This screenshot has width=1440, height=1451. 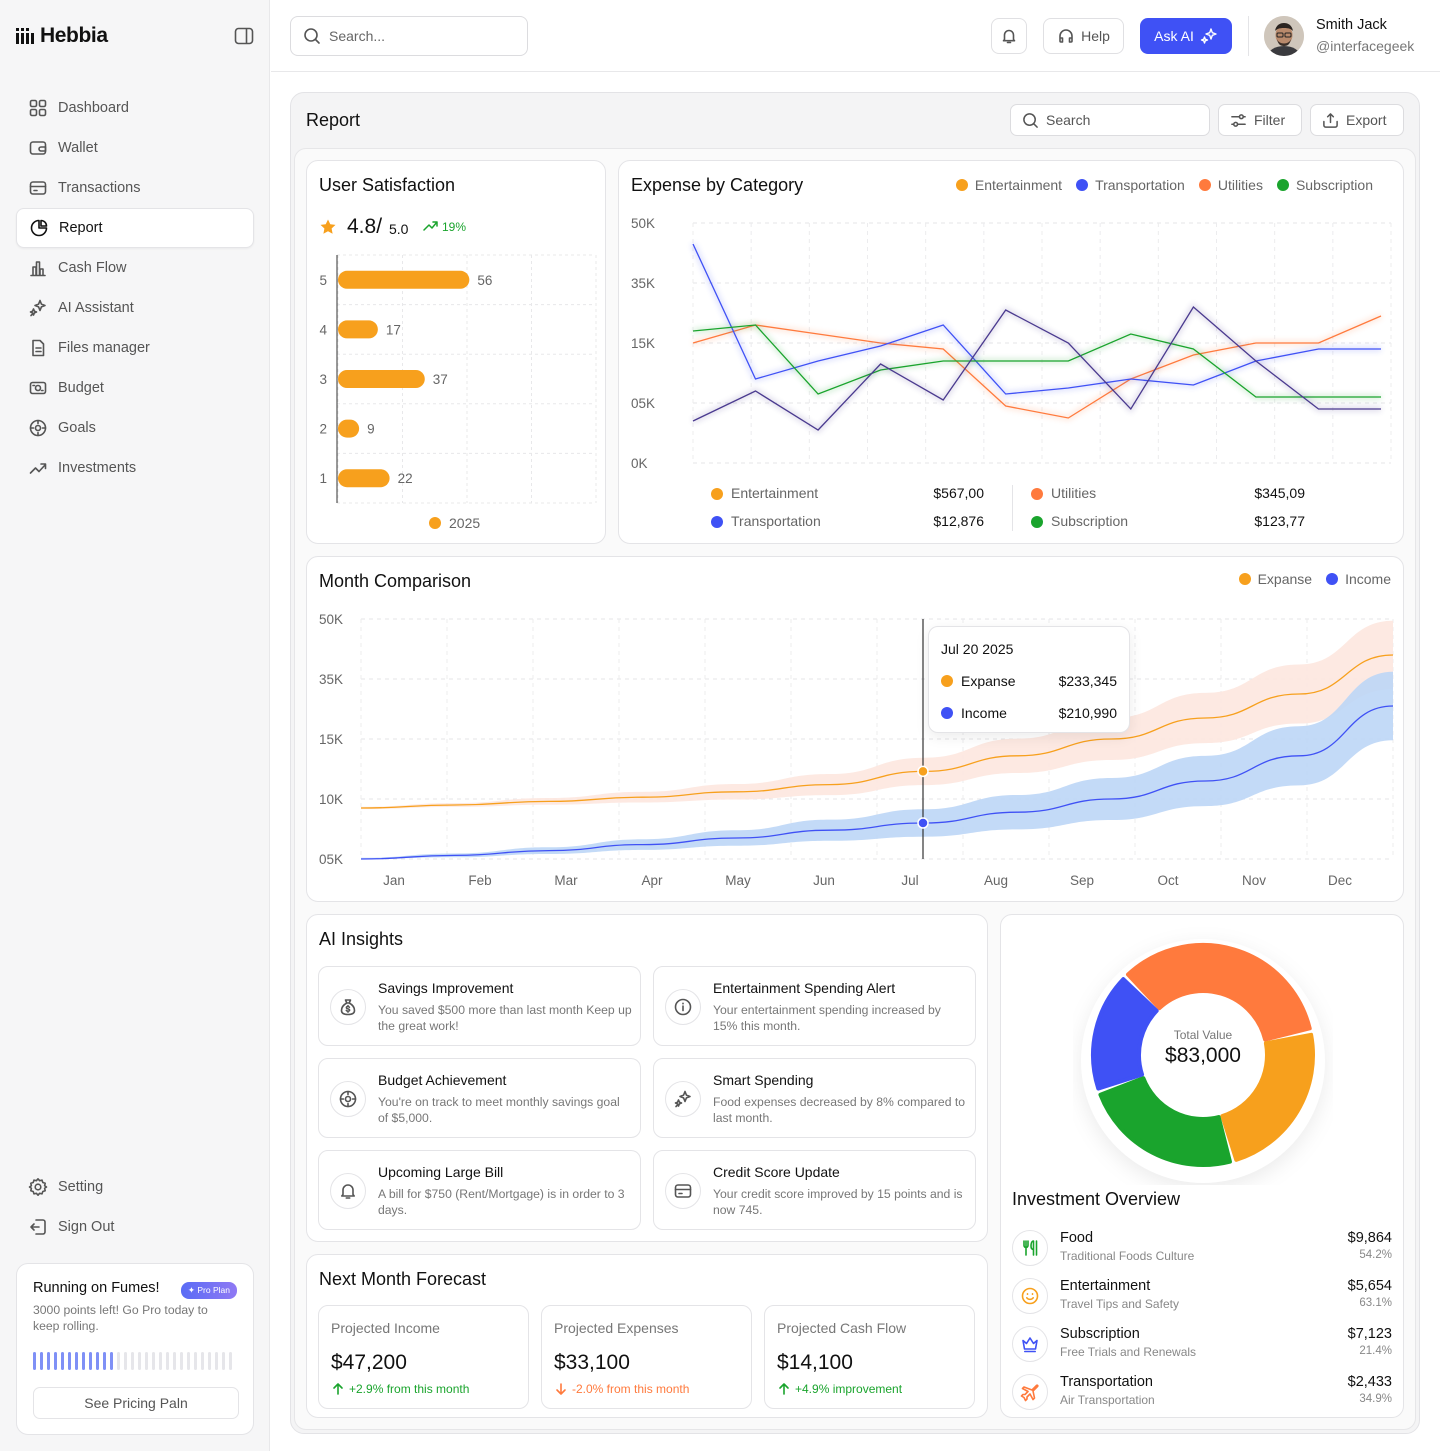 What do you see at coordinates (1332, 579) in the screenshot?
I see `legend-dot` at bounding box center [1332, 579].